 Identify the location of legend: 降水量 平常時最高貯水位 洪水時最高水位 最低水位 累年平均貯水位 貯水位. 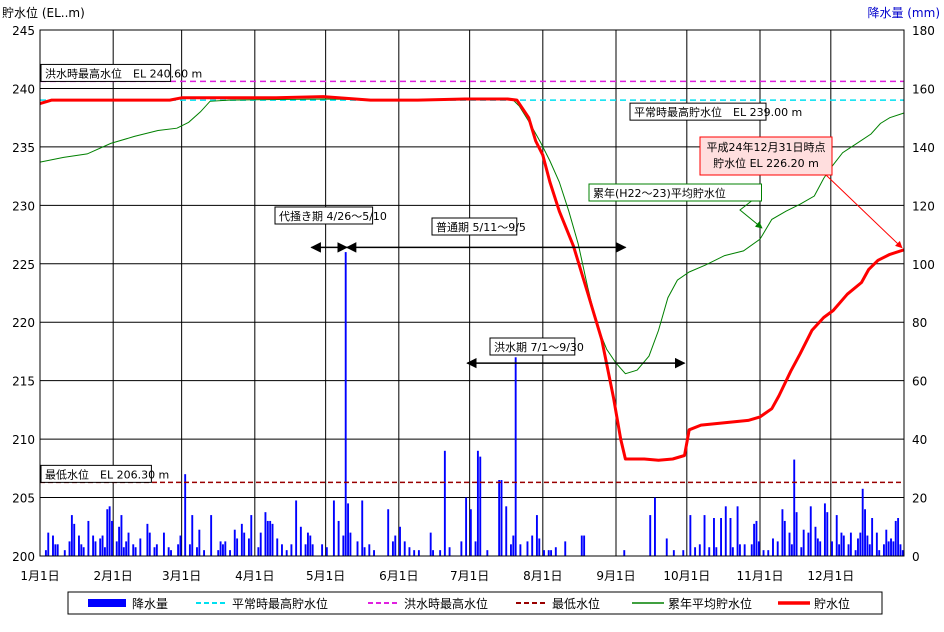
(475, 603).